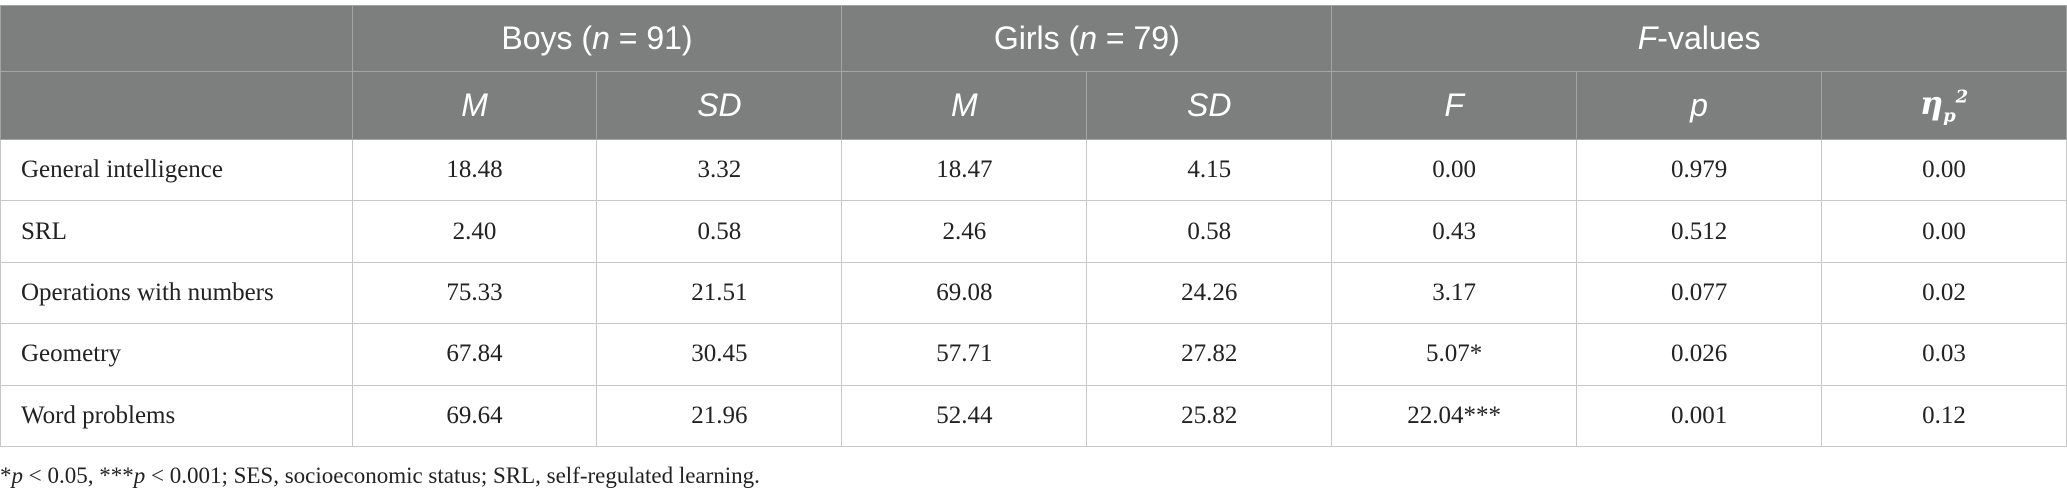 This screenshot has height=504, width=2067. Describe the element at coordinates (964, 105) in the screenshot. I see `subheader-girls-m: M` at that location.